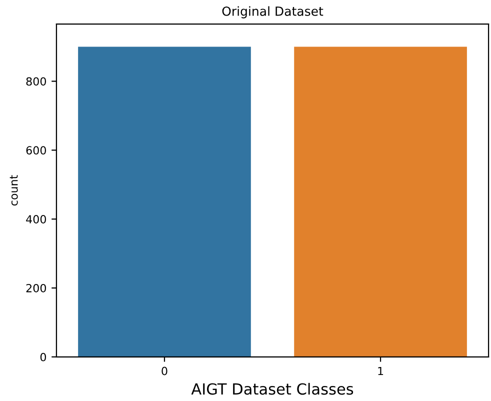 This screenshot has height=401, width=491. I want to click on y-tick-label: 400, so click(36, 219).